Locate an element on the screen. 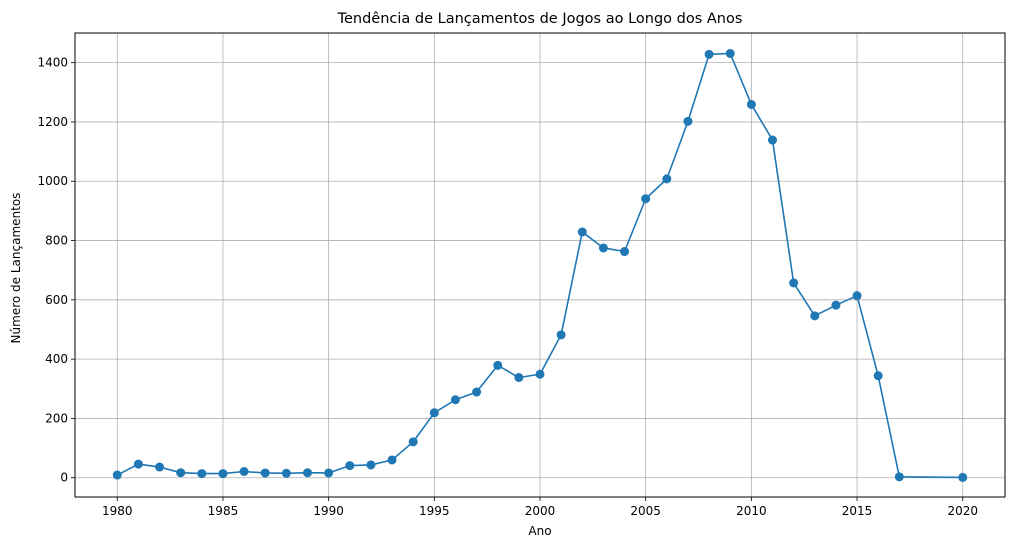 Image resolution: width=1014 pixels, height=548 pixels. y-tick-label: 400 is located at coordinates (56, 359).